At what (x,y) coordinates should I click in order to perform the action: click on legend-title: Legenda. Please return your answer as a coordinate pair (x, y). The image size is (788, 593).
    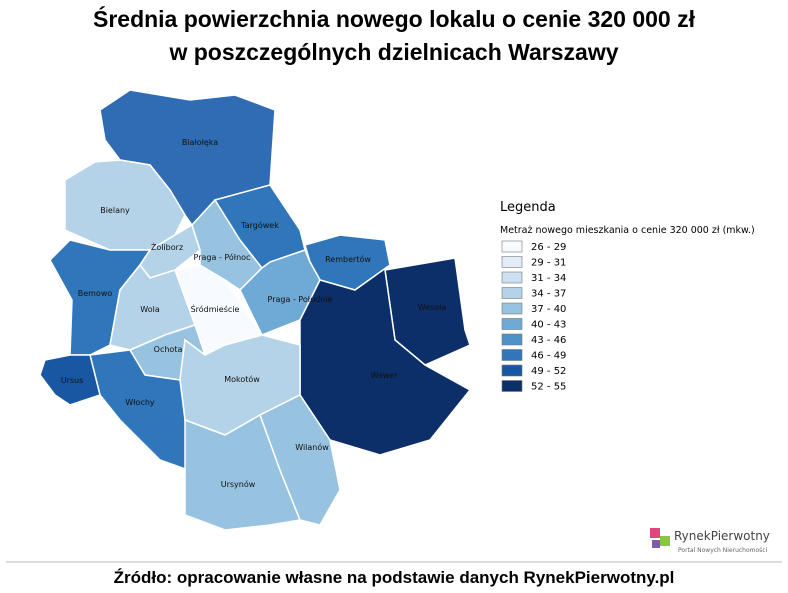
    Looking at the image, I should click on (528, 207).